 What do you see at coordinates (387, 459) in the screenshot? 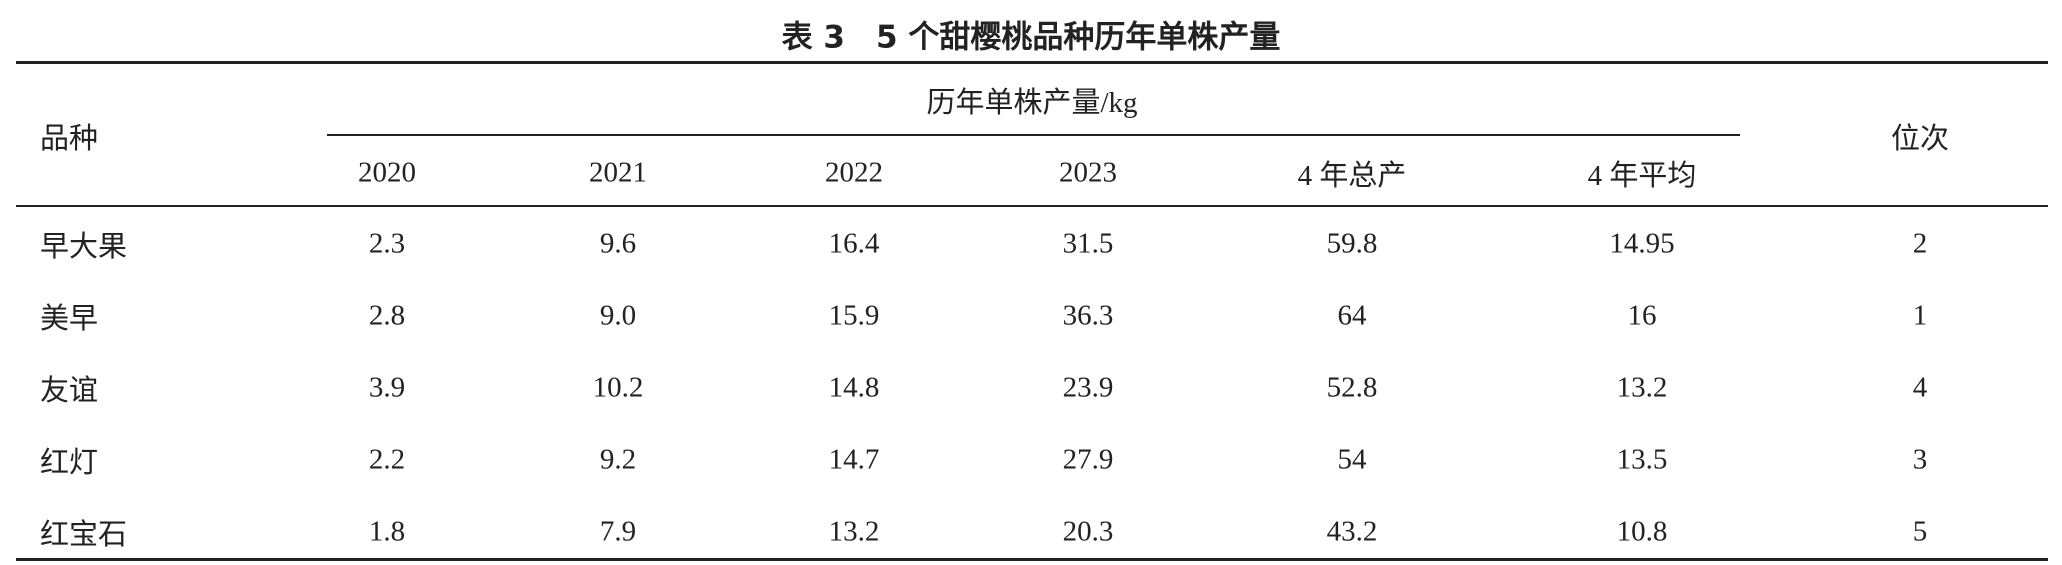
I see `table-cell: 2.2` at bounding box center [387, 459].